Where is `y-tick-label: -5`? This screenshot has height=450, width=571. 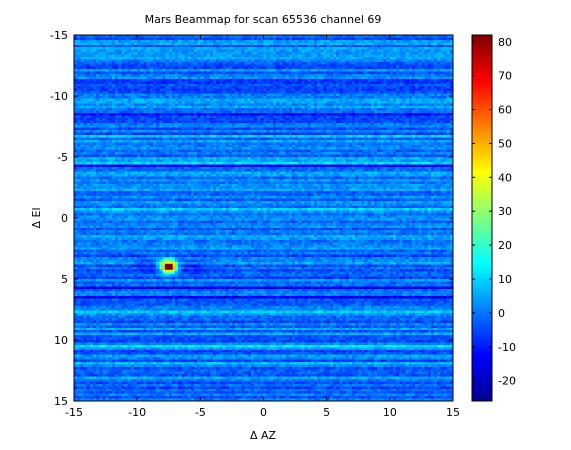
y-tick-label: -5 is located at coordinates (62, 157).